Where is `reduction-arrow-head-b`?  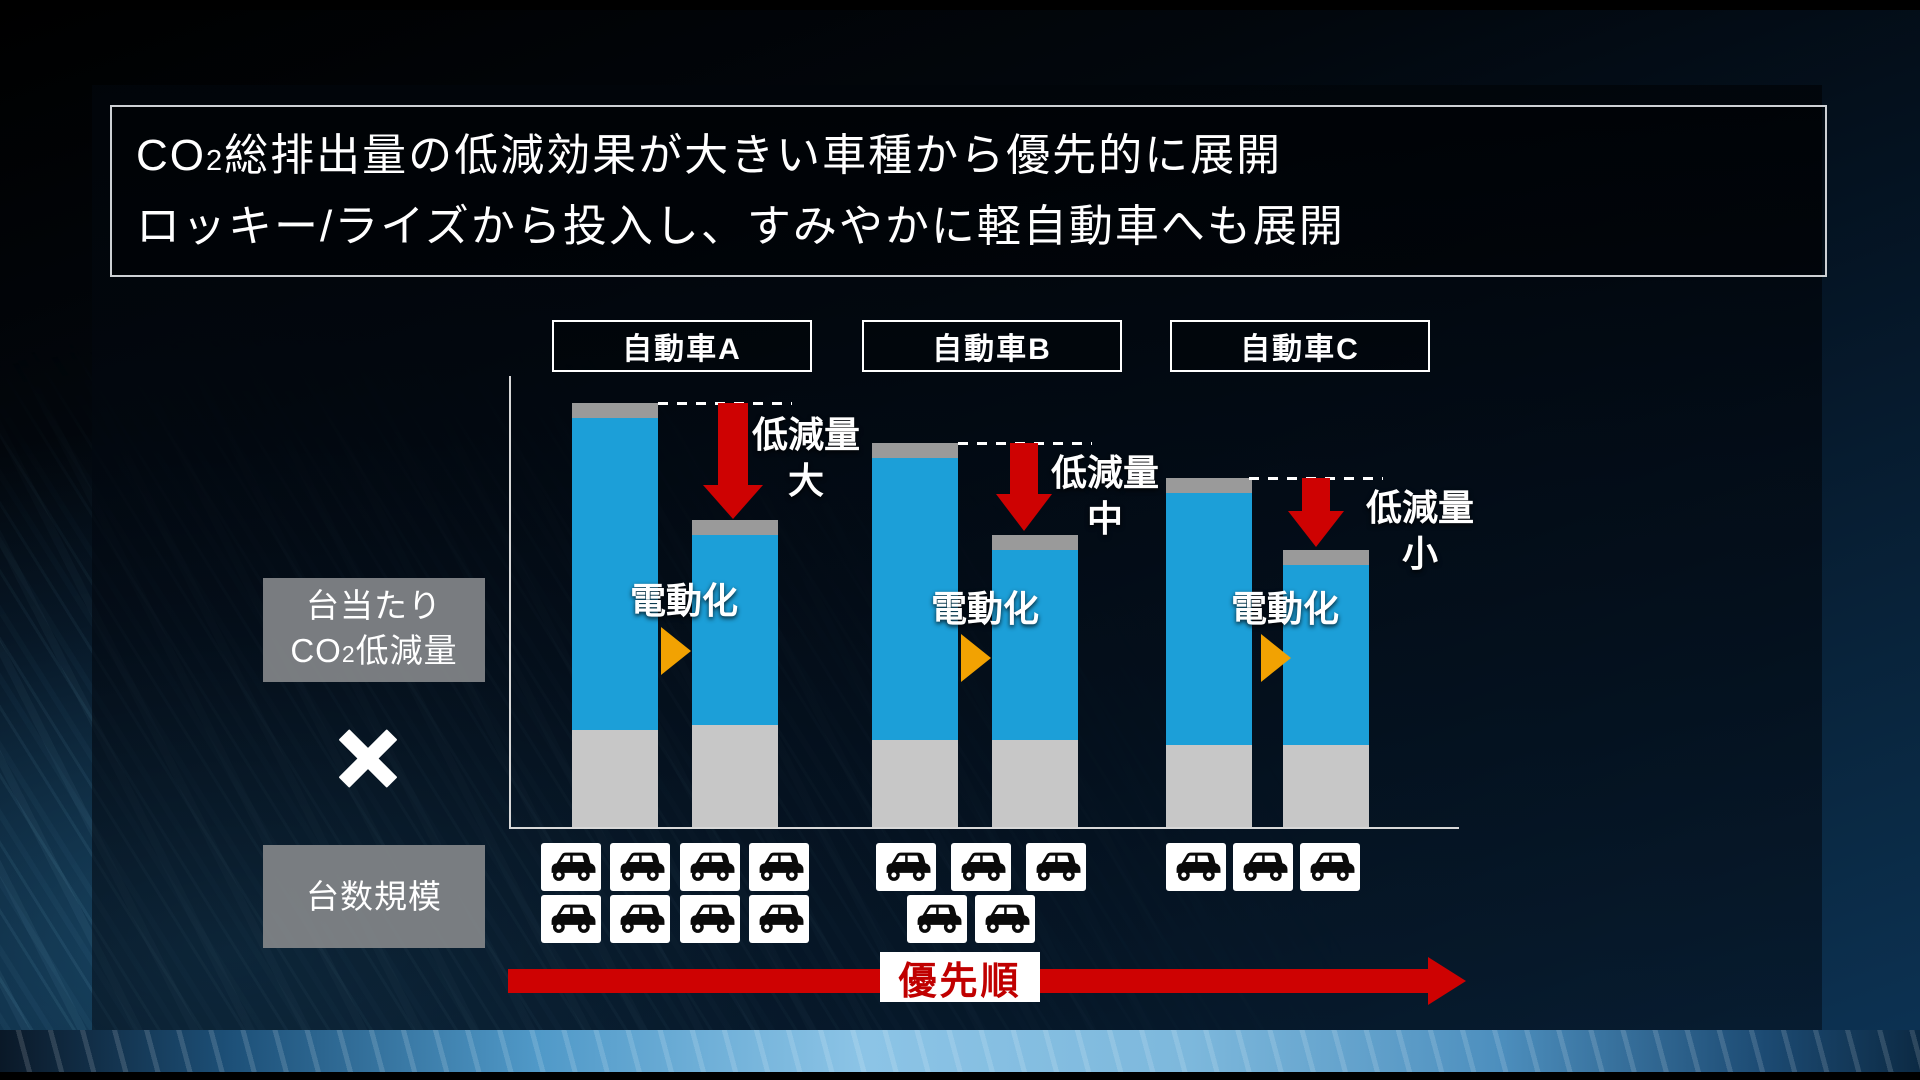
reduction-arrow-head-b is located at coordinates (1024, 512).